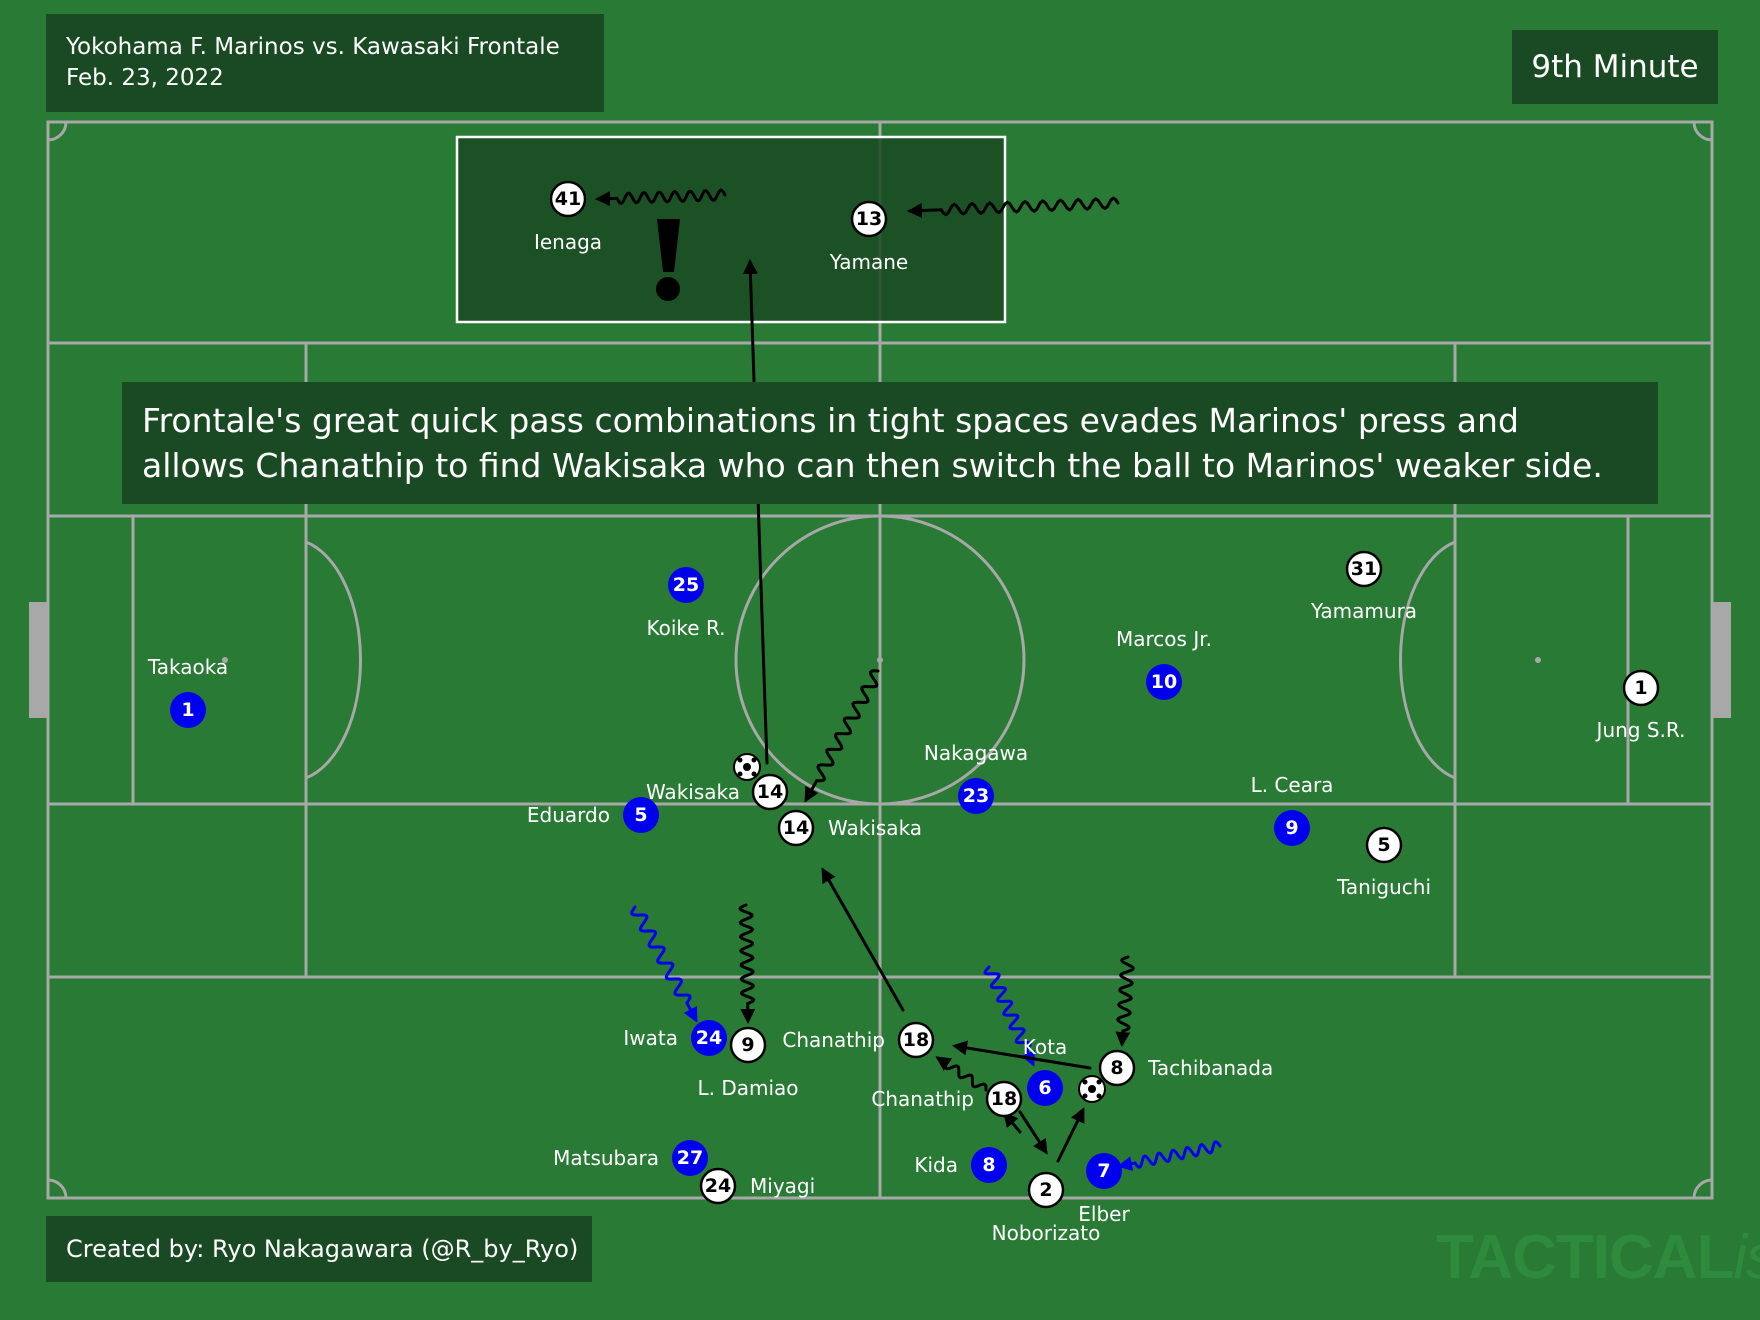 The image size is (1760, 1320). Describe the element at coordinates (1044, 1088) in the screenshot. I see `svg-text: 6` at that location.